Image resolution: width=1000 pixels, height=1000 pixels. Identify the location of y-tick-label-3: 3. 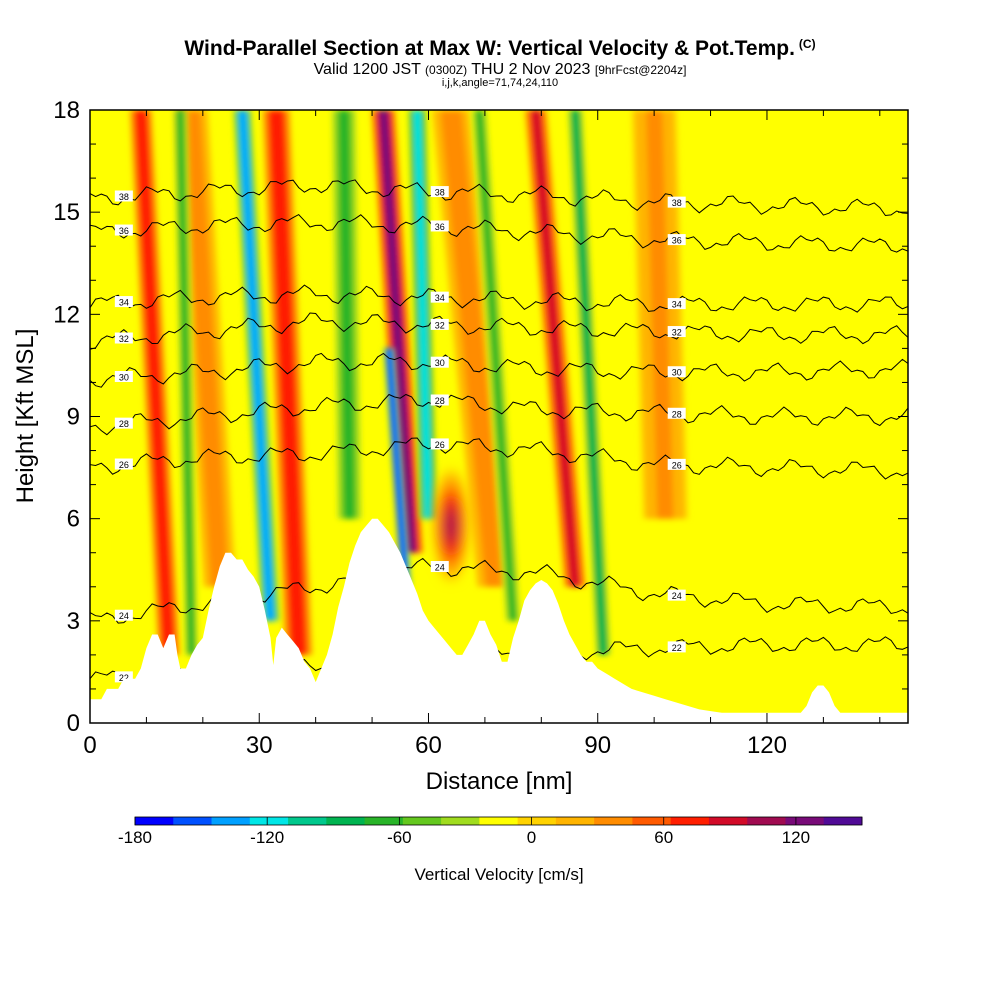
(73, 621).